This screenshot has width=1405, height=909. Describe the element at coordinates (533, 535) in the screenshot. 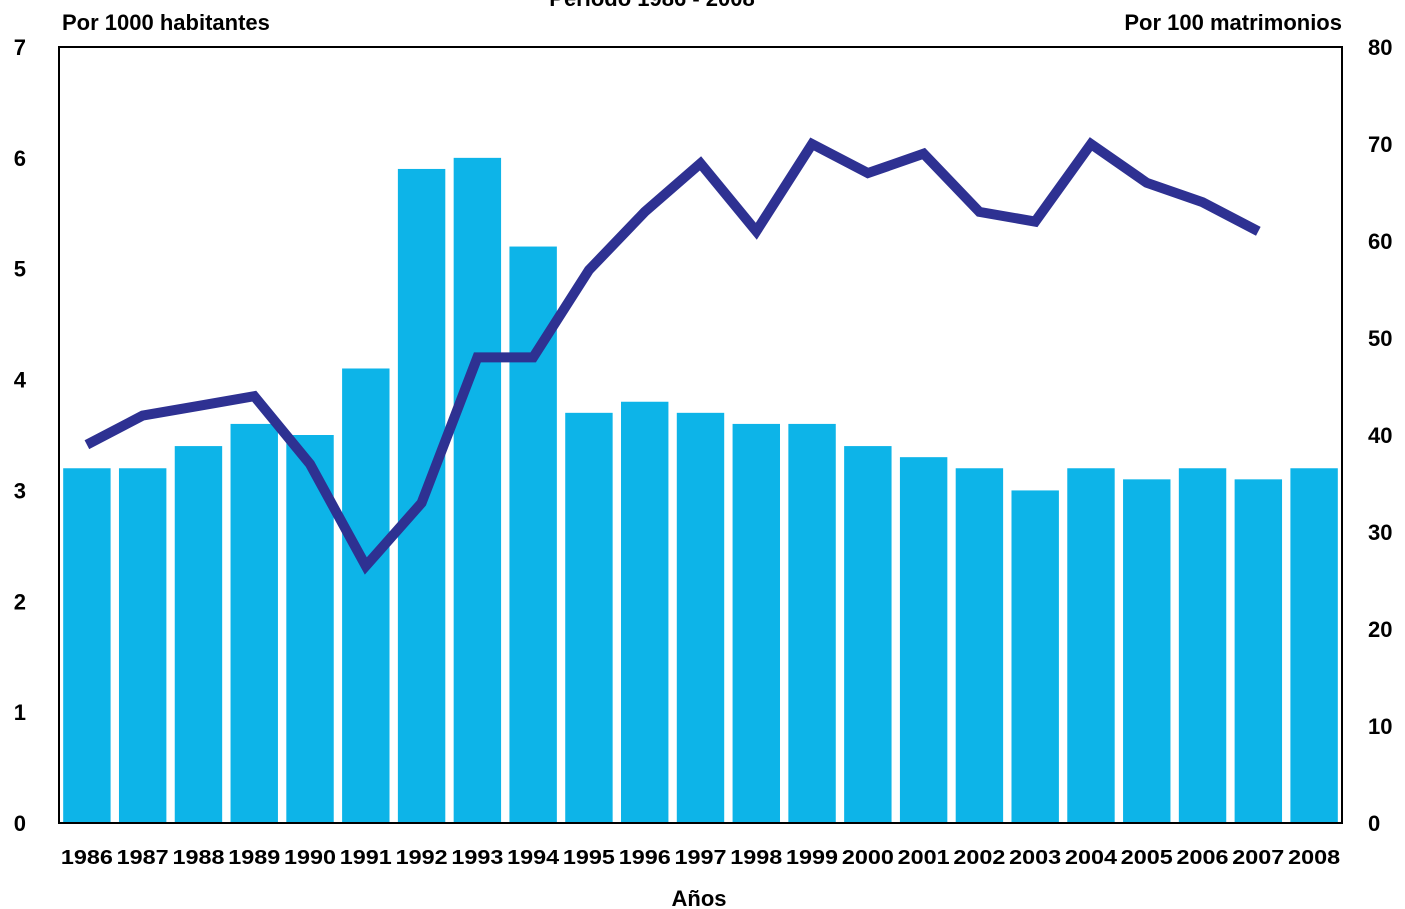

I see `bar-1994` at that location.